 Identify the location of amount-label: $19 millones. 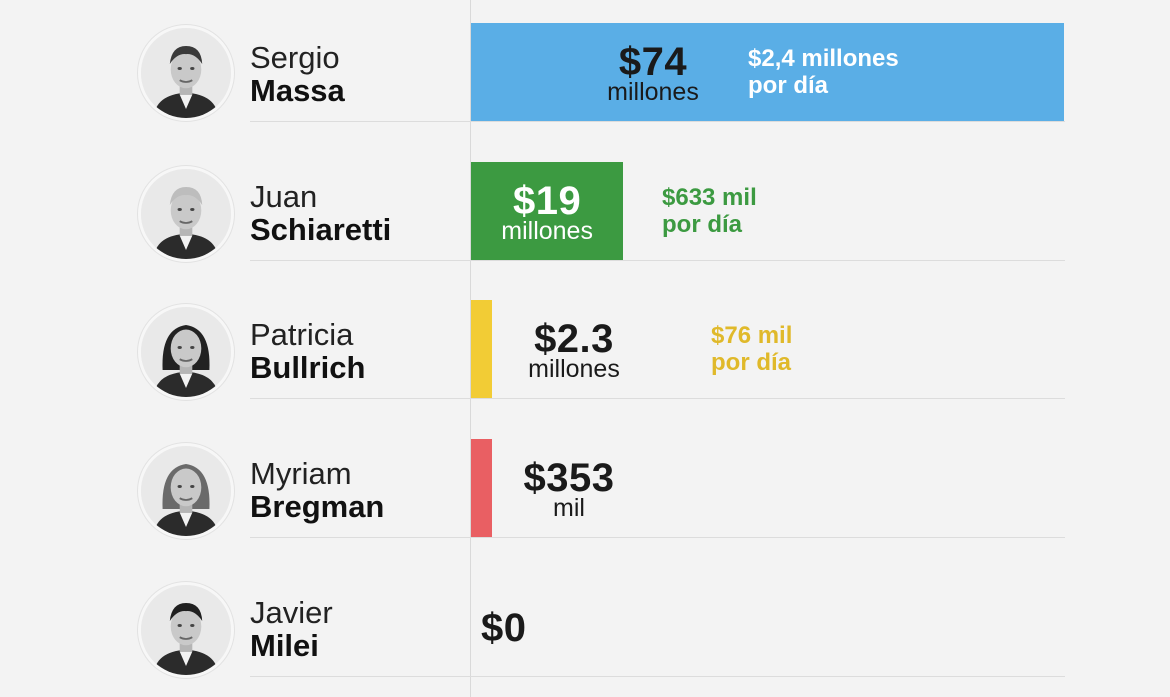
(547, 212).